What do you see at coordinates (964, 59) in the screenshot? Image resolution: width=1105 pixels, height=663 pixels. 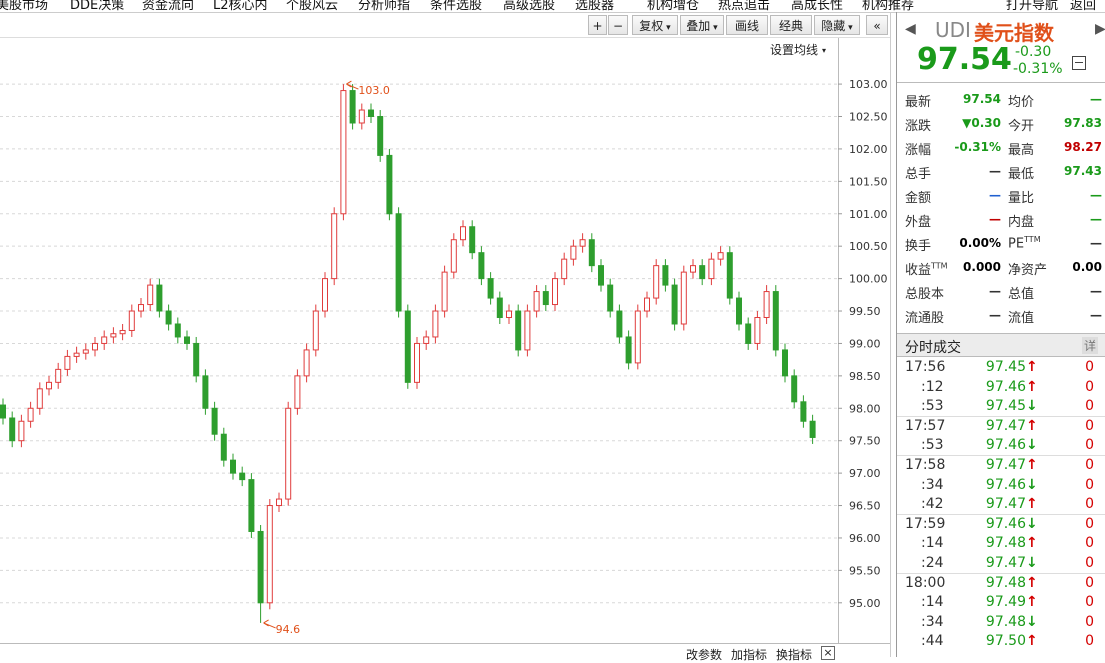 I see `last-price: 97.54` at bounding box center [964, 59].